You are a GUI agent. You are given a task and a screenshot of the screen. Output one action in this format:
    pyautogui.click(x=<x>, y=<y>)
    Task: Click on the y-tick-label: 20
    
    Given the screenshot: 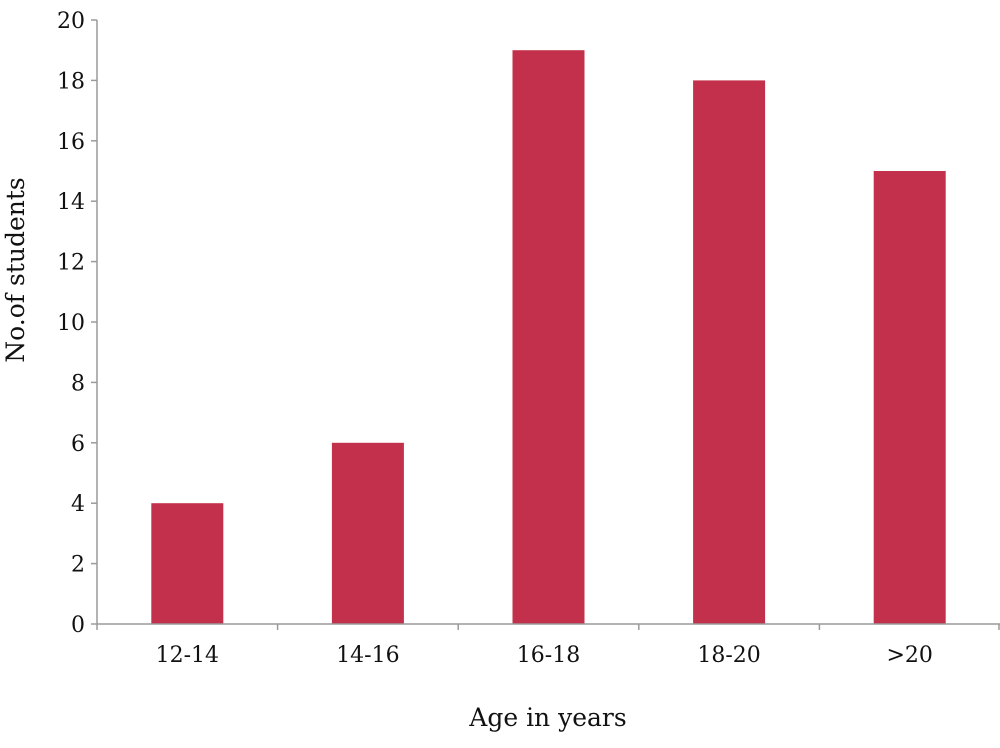 What is the action you would take?
    pyautogui.click(x=71, y=21)
    